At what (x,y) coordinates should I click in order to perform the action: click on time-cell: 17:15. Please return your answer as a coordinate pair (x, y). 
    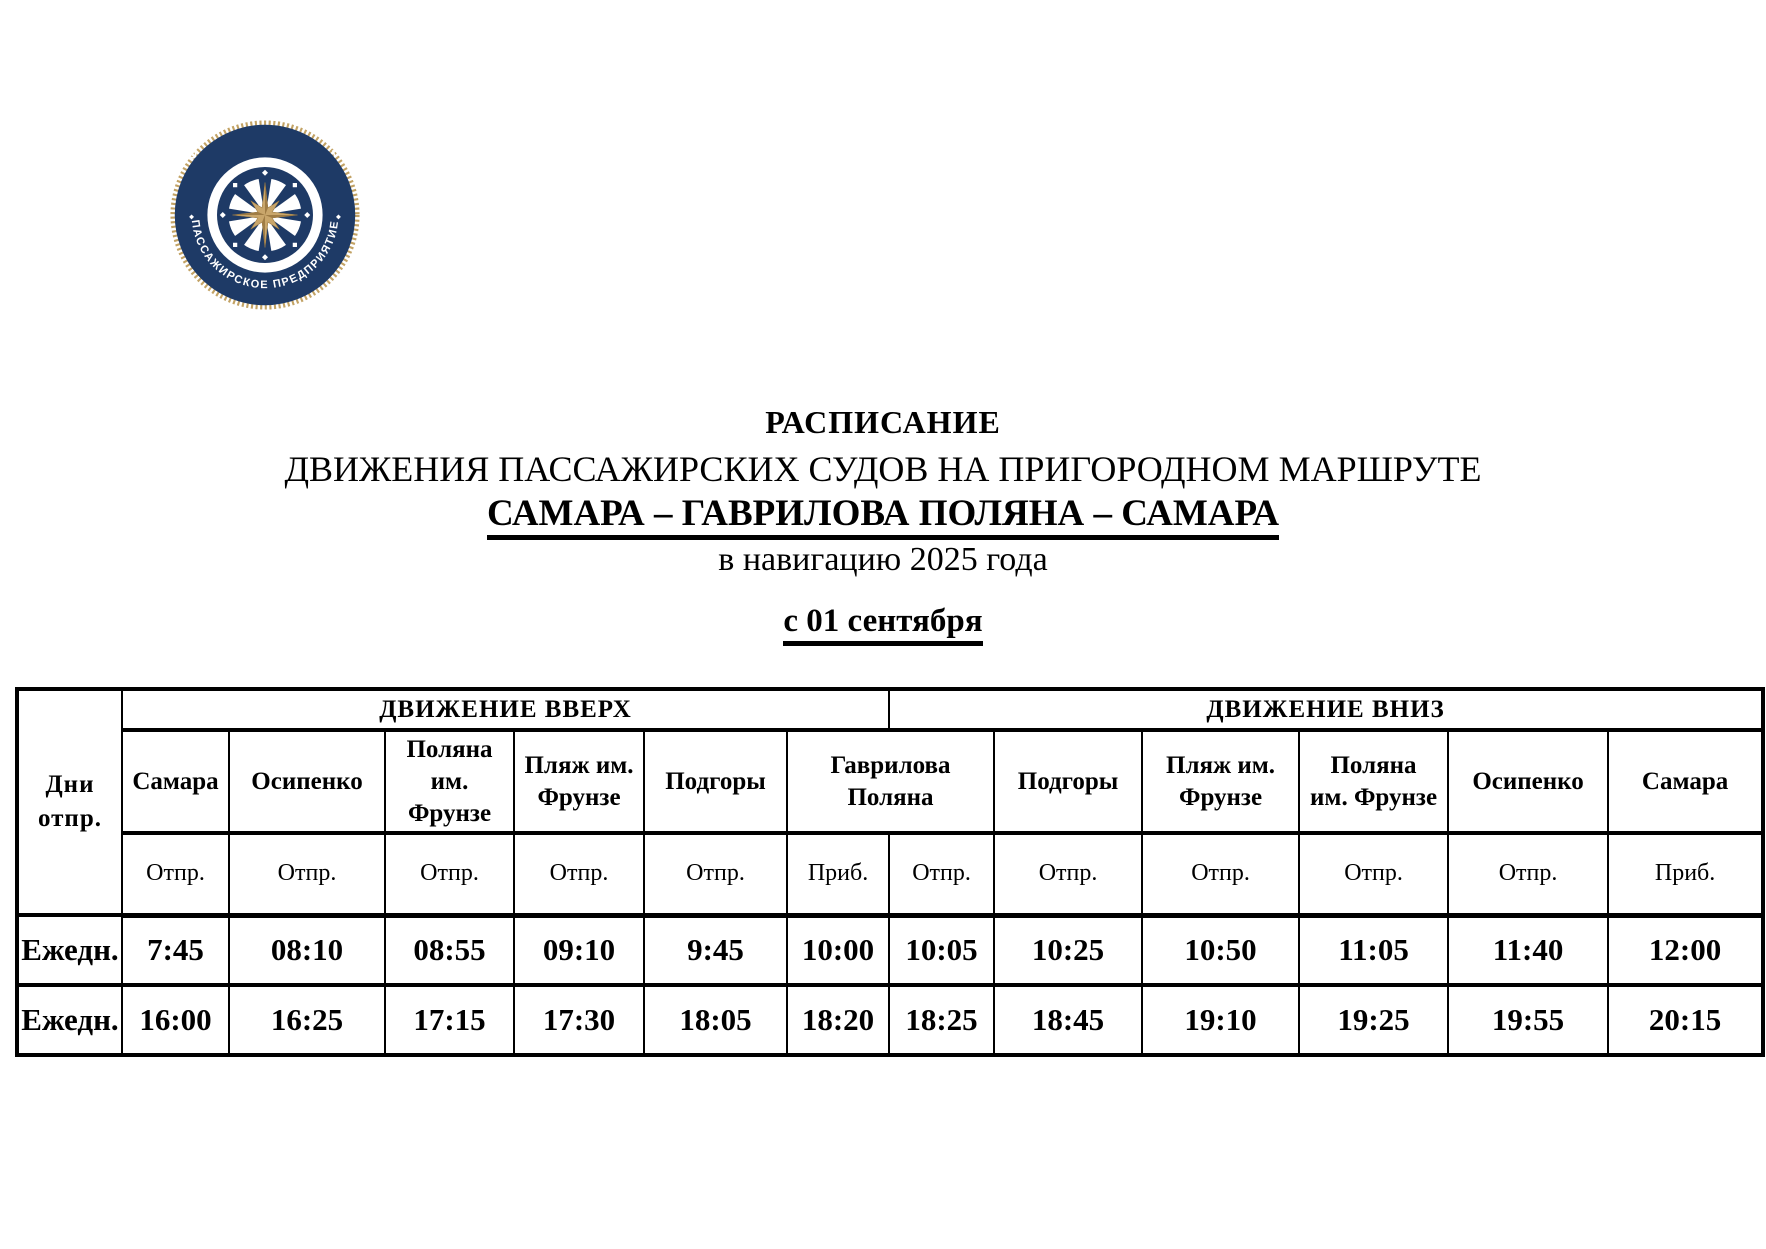
    Looking at the image, I should click on (449, 1020).